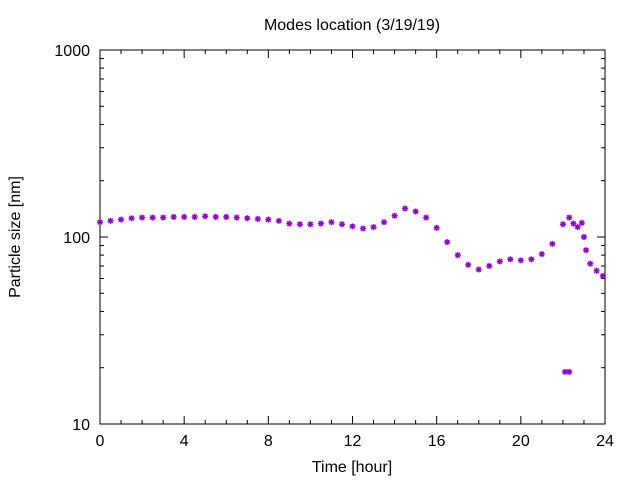 This screenshot has width=640, height=480. I want to click on x-axis-label: Time [hour], so click(352, 467).